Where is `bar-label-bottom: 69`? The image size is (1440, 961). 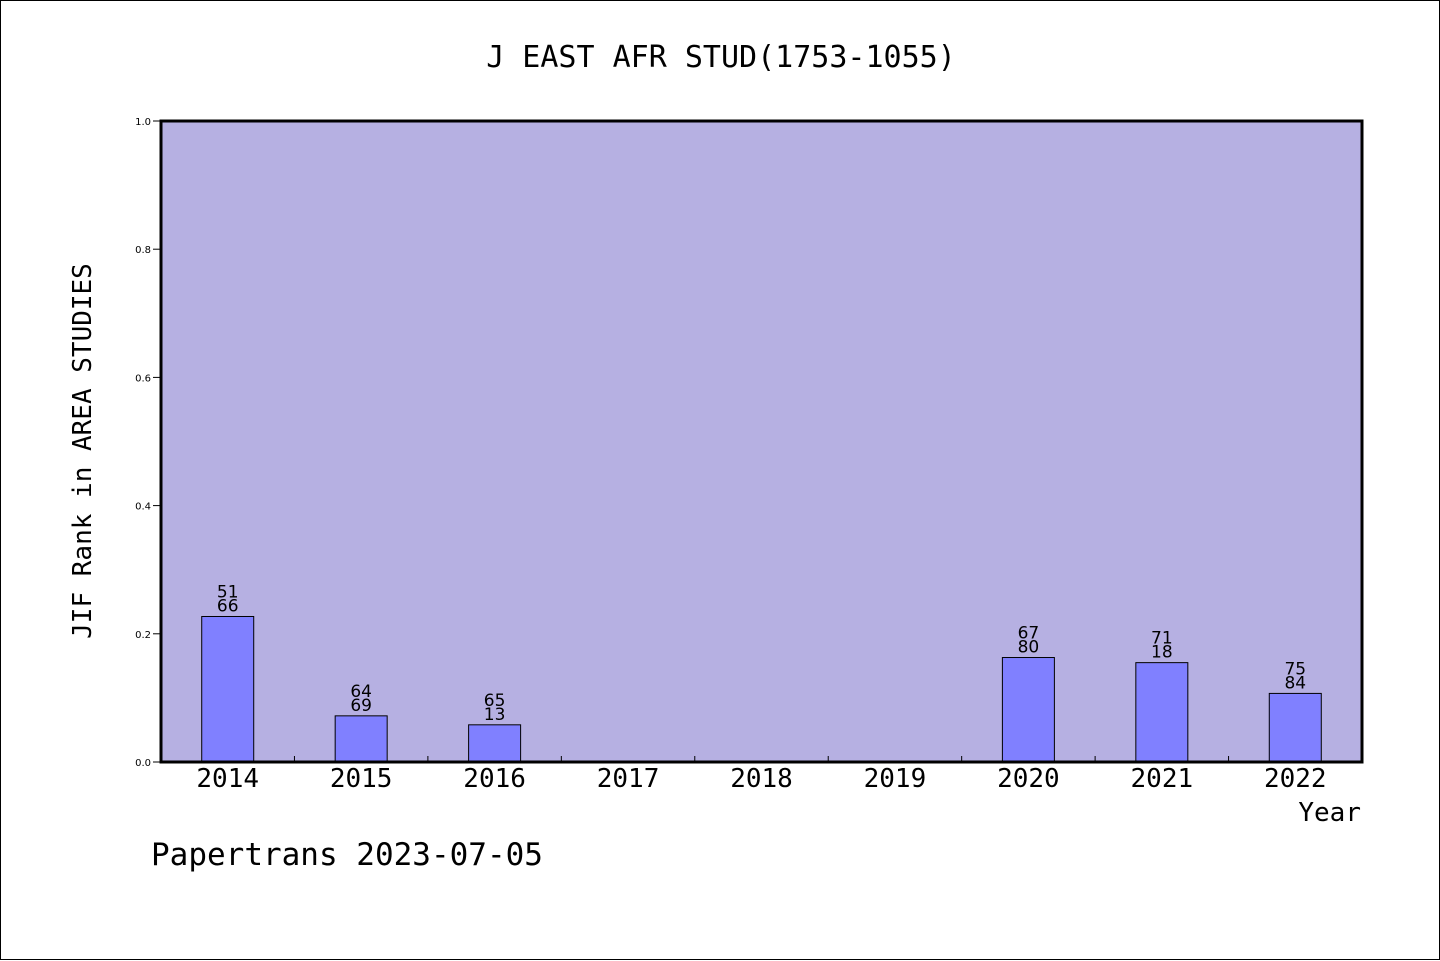 bar-label-bottom: 69 is located at coordinates (361, 706).